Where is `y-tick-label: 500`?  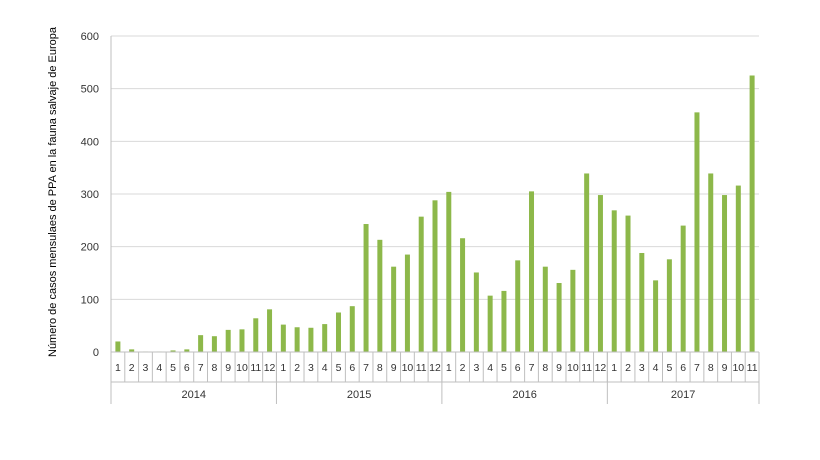
y-tick-label: 500 is located at coordinates (90, 90).